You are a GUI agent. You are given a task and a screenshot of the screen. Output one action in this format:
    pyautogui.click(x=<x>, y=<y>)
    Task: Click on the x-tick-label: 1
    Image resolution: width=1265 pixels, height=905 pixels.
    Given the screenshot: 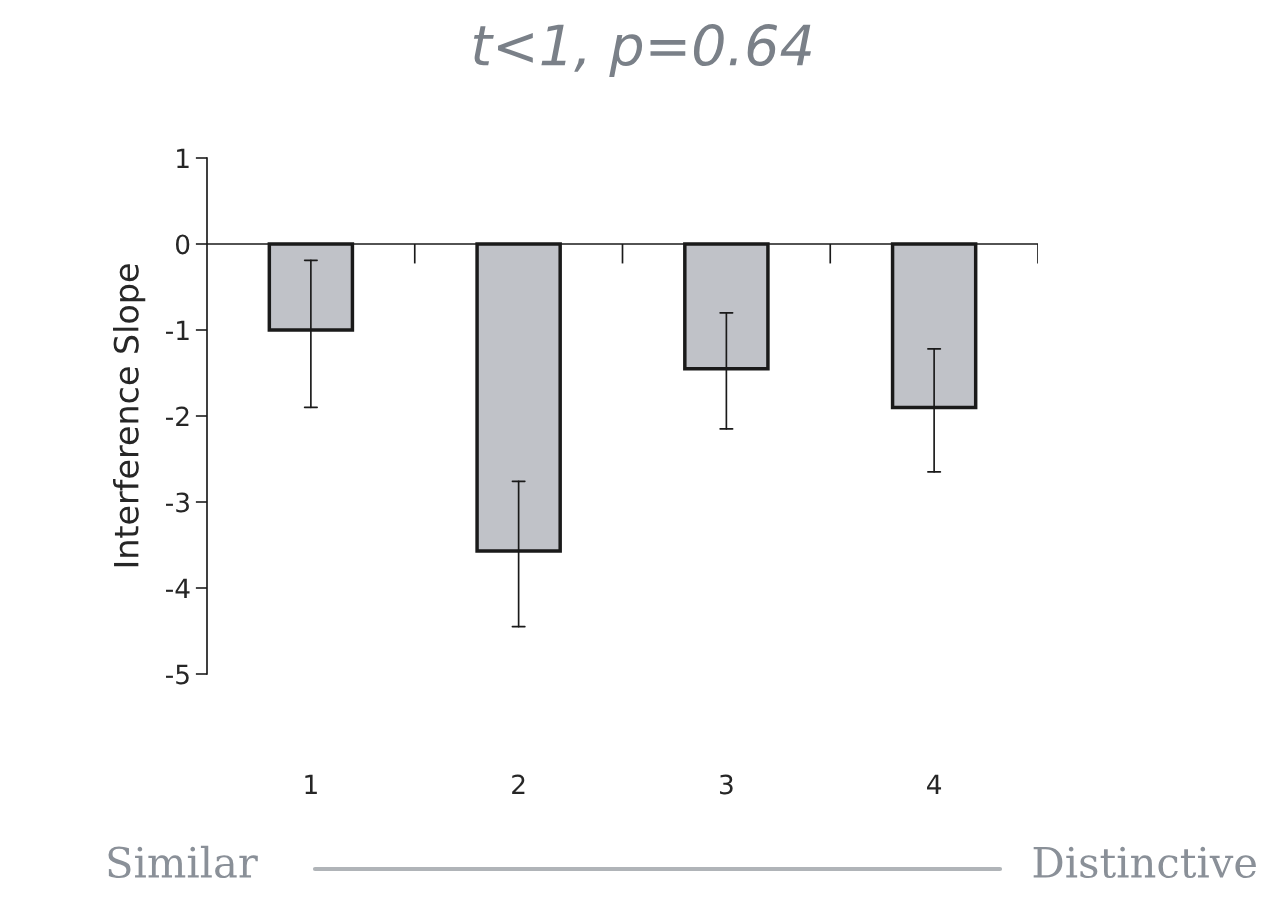 What is the action you would take?
    pyautogui.click(x=311, y=784)
    